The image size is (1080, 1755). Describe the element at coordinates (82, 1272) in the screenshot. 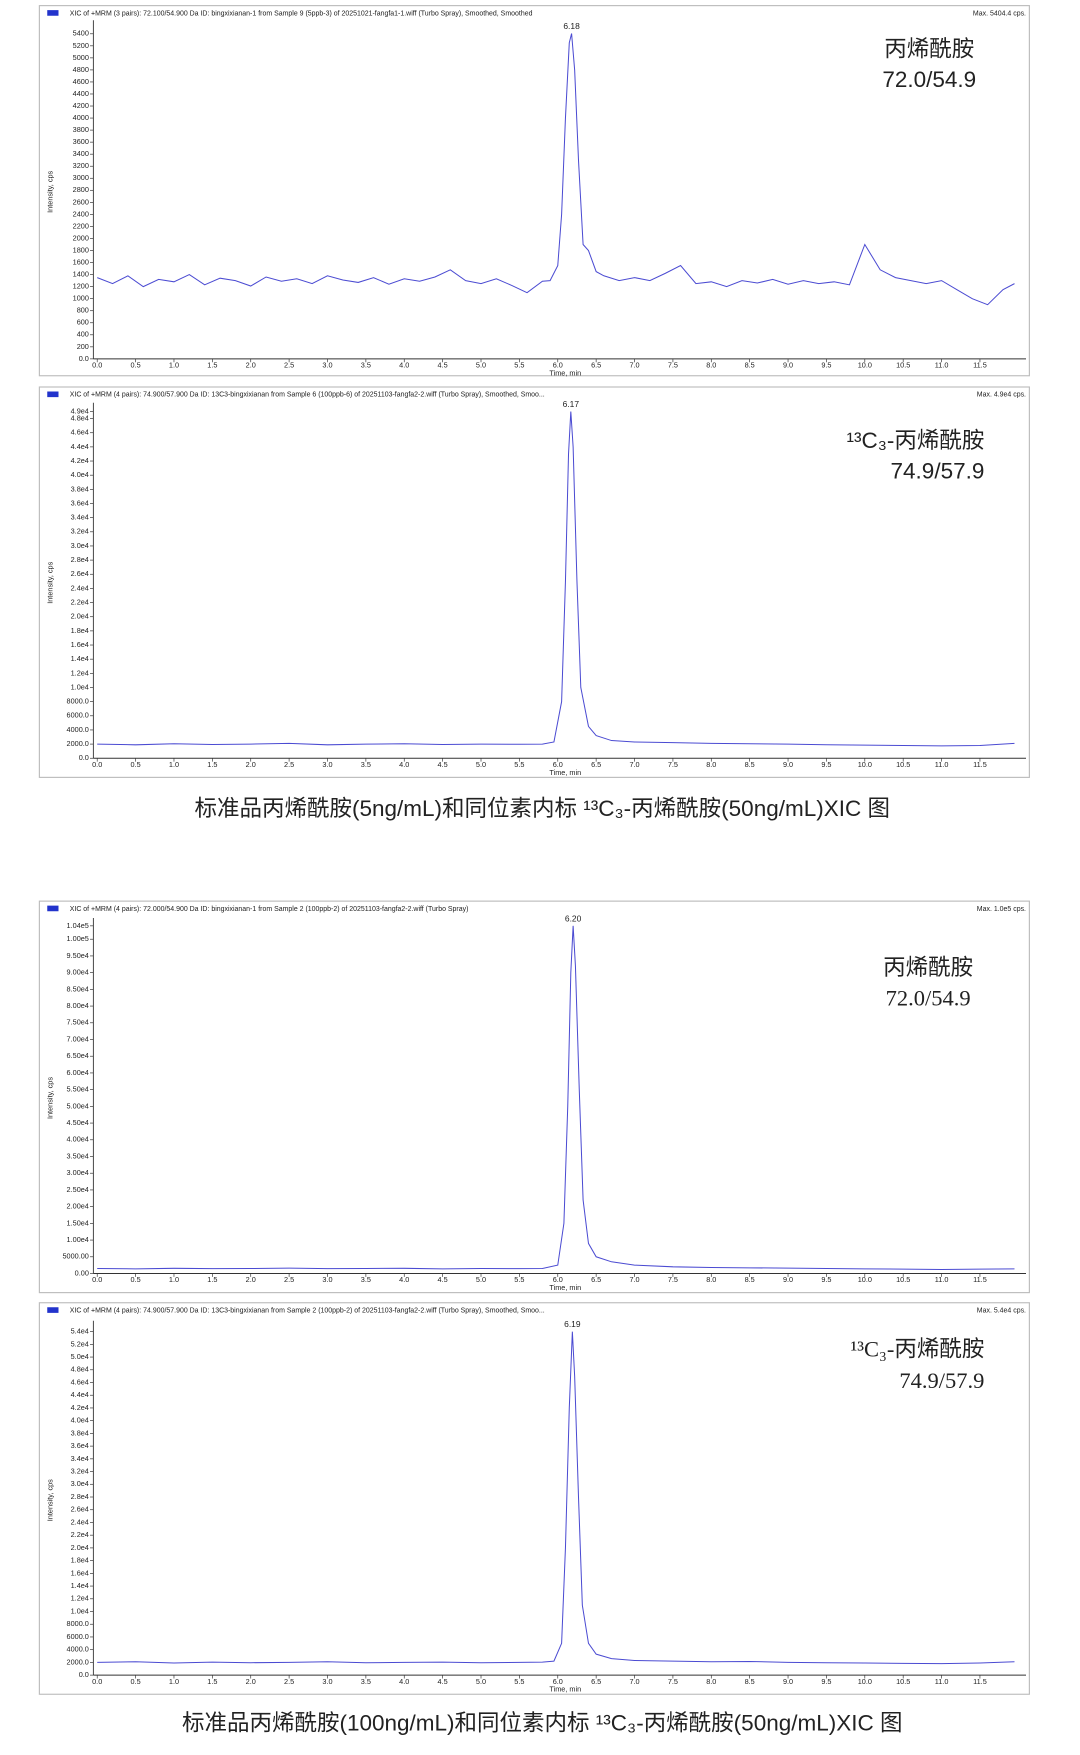

I see `y-tick-label: 0.00` at that location.